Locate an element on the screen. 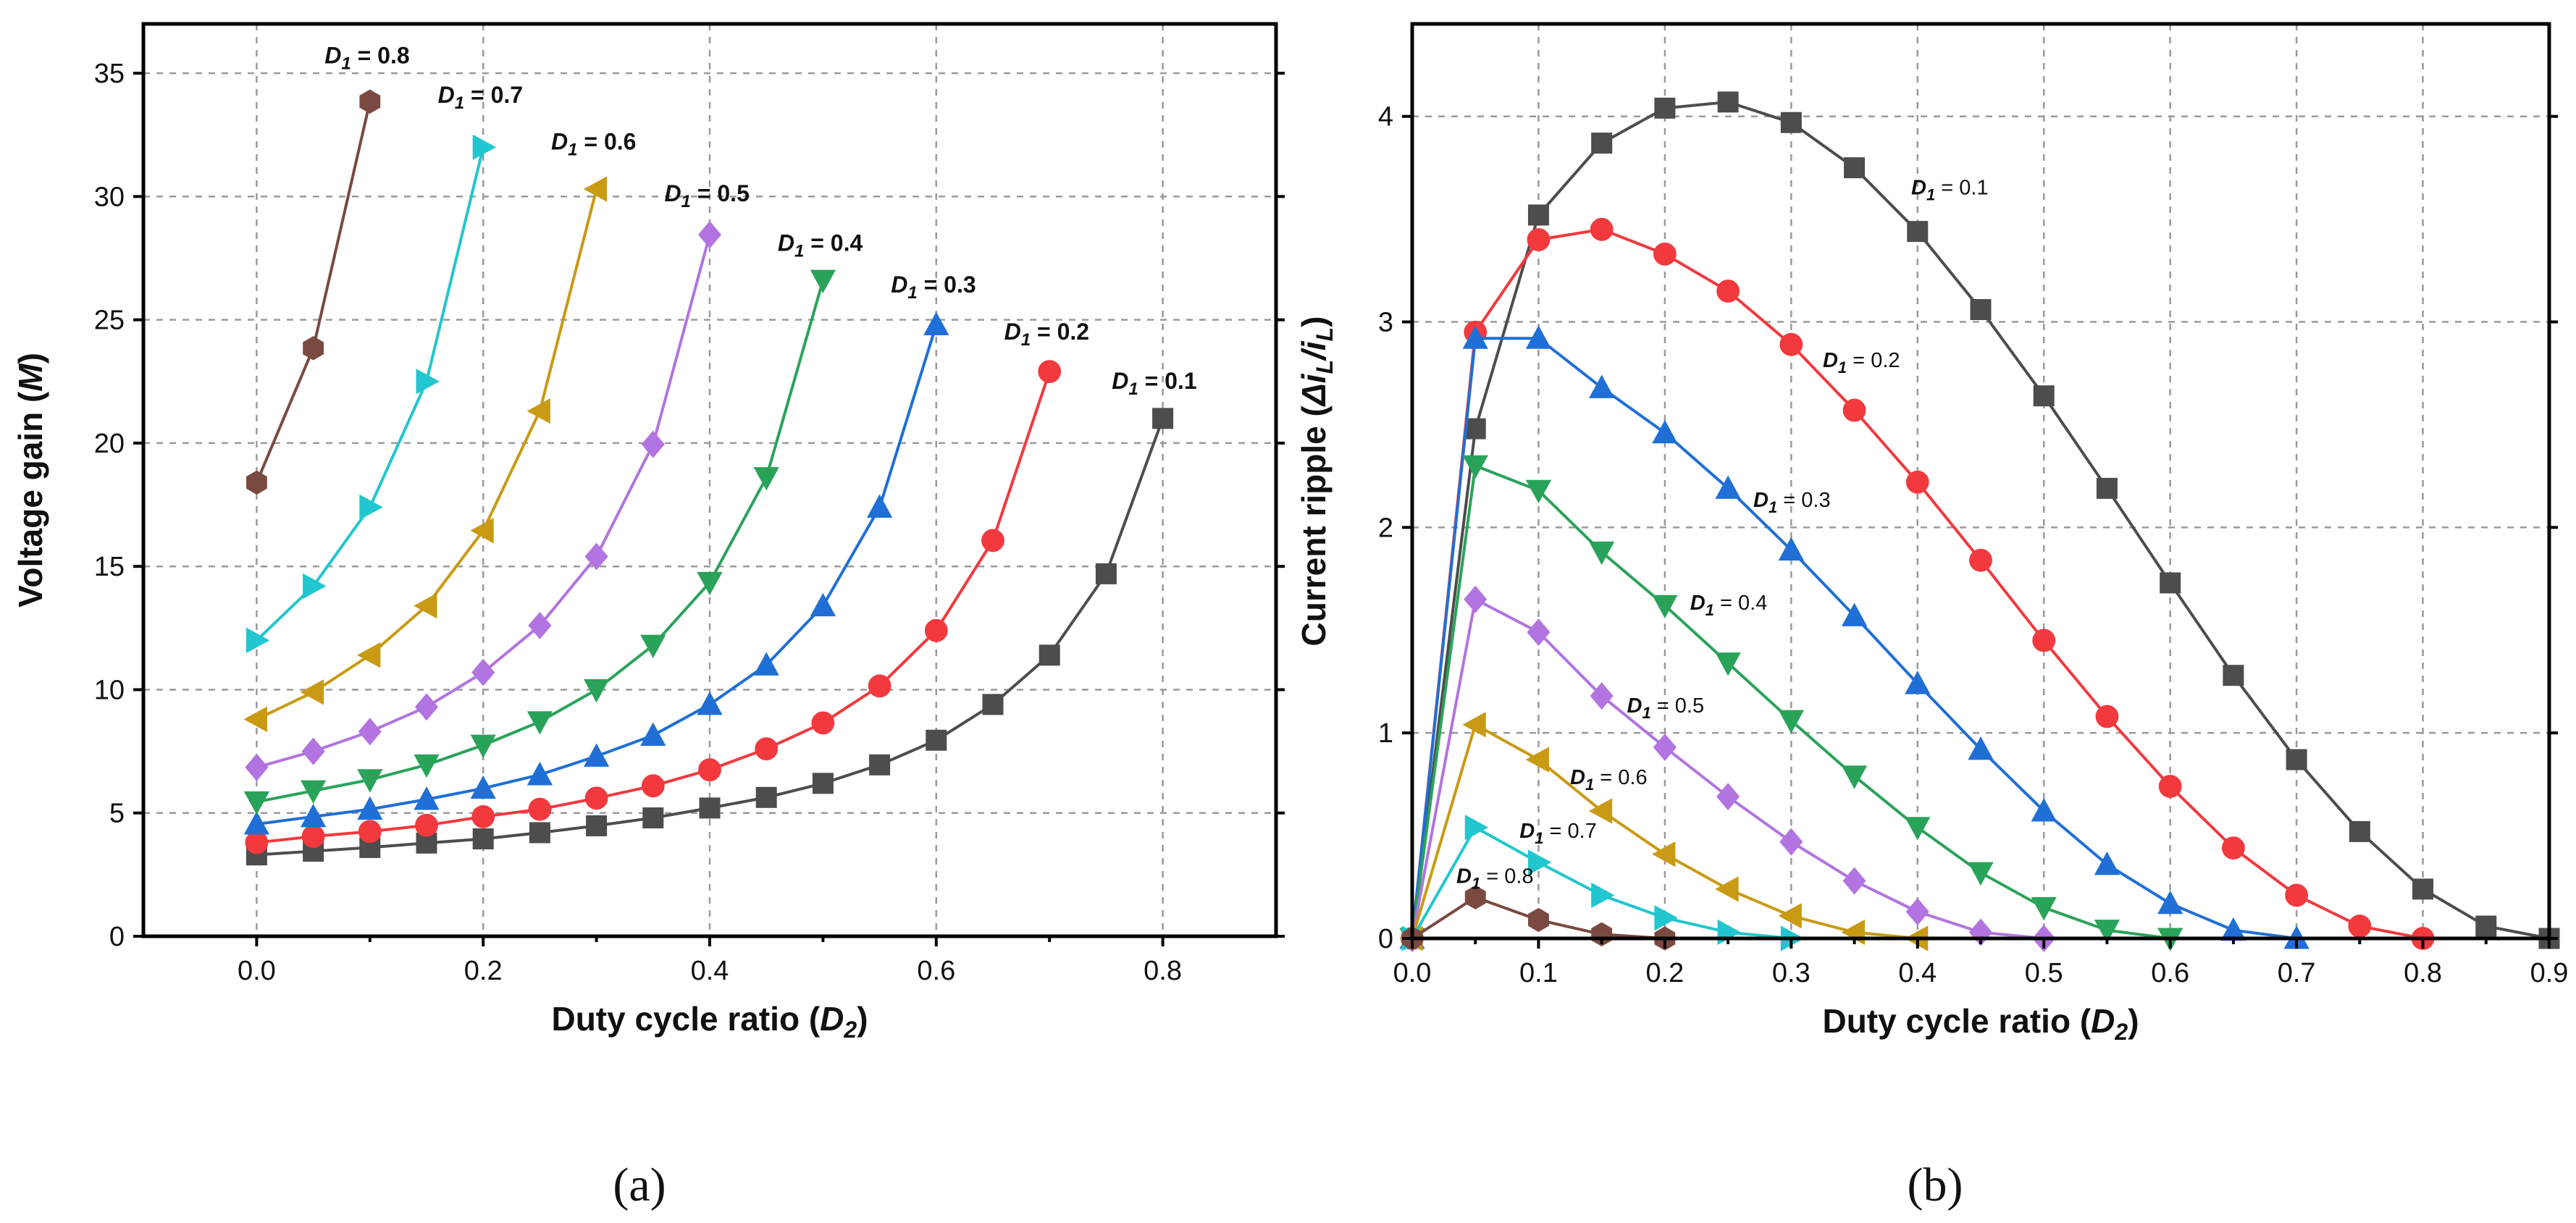  x-tick-label: 0.5 is located at coordinates (2044, 973).